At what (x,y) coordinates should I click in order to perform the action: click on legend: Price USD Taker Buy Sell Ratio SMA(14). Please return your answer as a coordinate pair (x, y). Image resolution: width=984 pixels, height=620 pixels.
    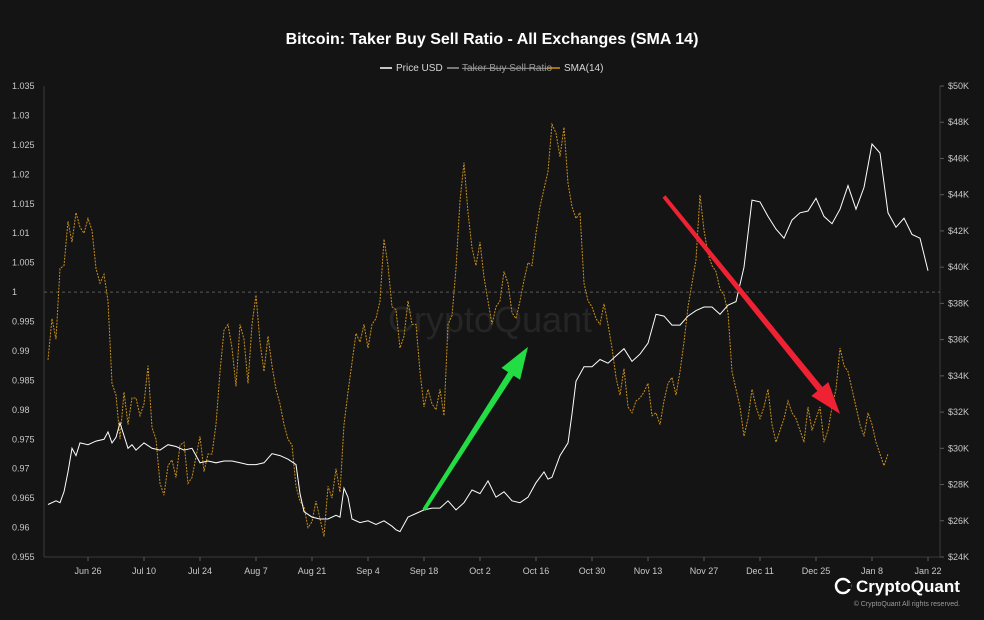
    Looking at the image, I should click on (491, 68).